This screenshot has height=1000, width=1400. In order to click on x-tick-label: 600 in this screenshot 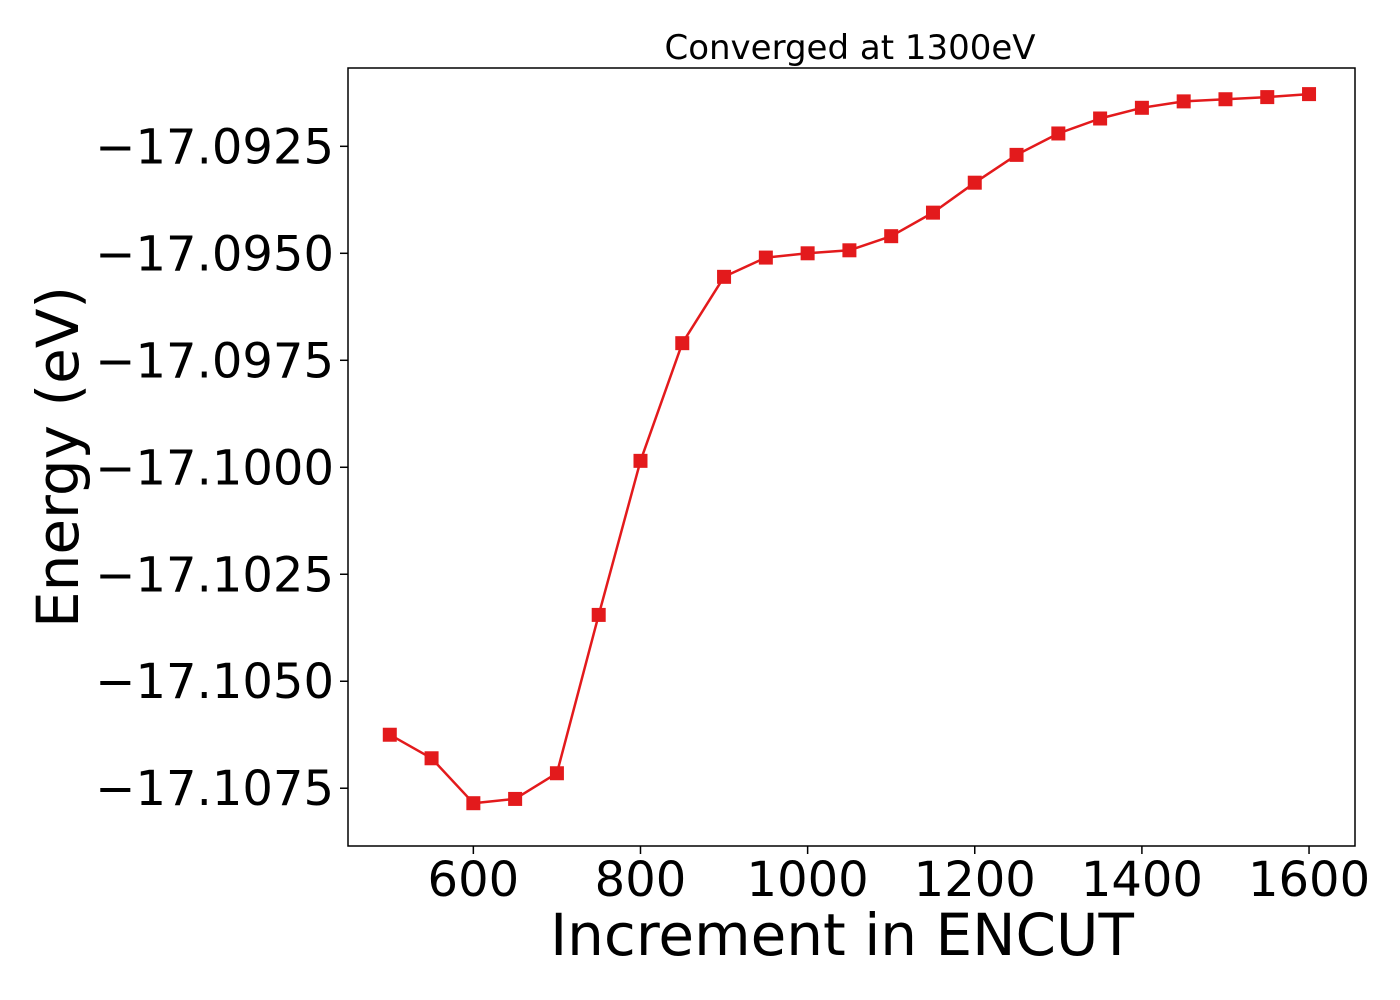, I will do `click(474, 880)`.